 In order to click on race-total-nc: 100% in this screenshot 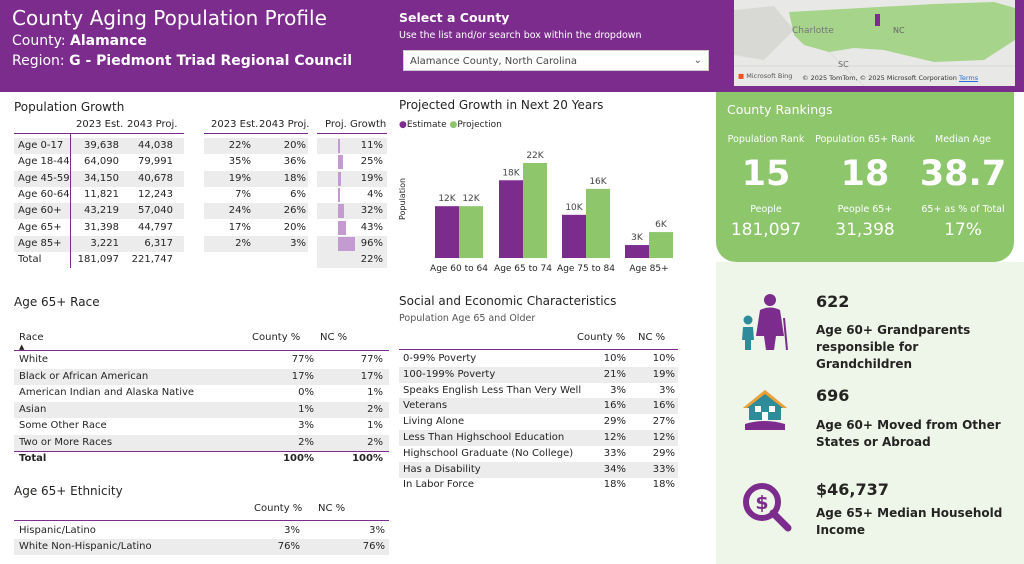, I will do `click(367, 458)`.